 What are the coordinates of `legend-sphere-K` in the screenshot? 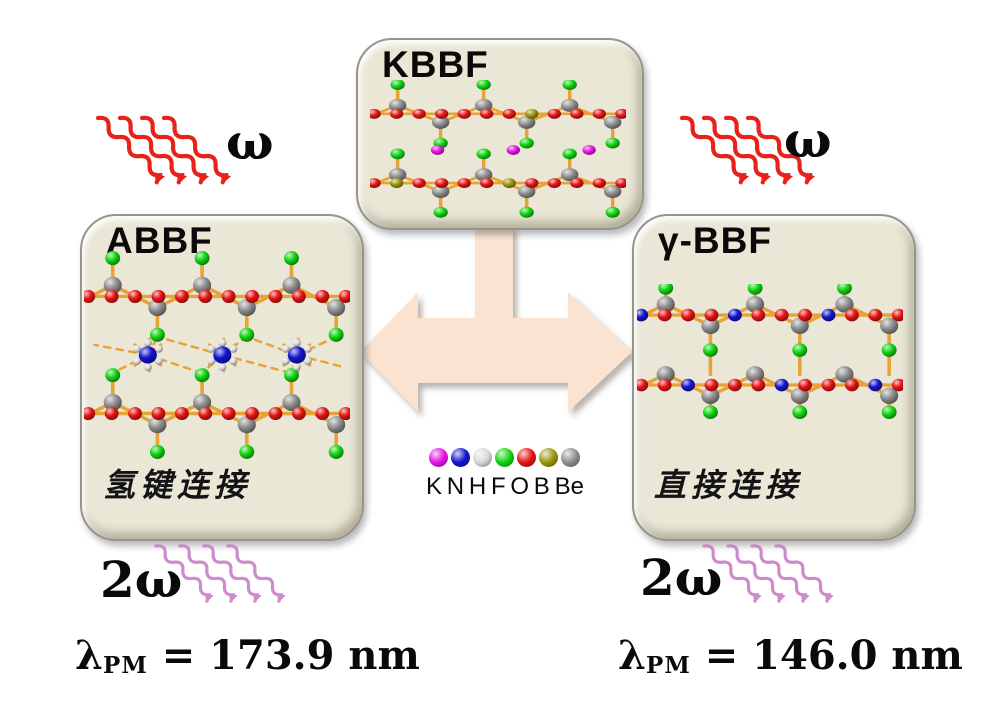 It's located at (438, 457).